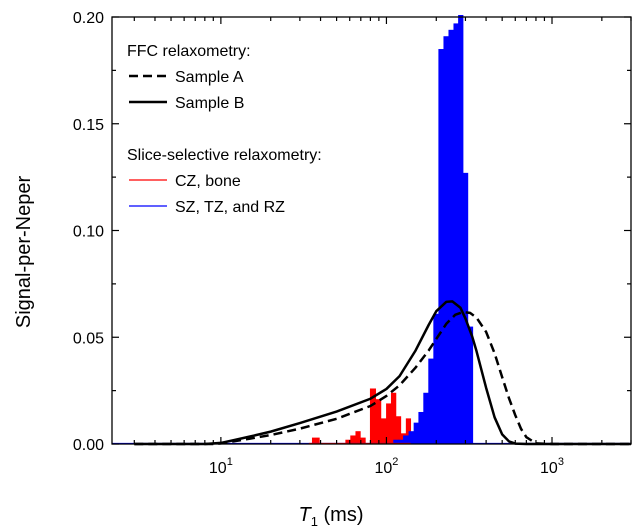 This screenshot has width=634, height=531. I want to click on x-tick-label: 10³, so click(552, 466).